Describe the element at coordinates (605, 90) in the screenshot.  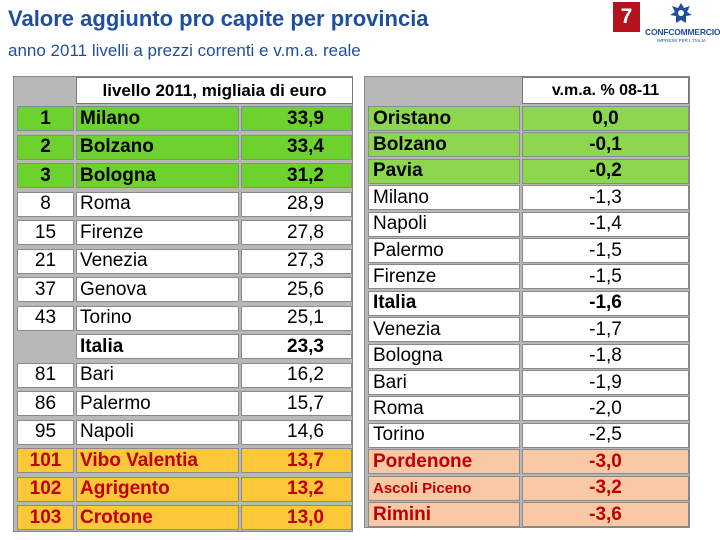
I see `growth-table-header: v.m.a. % 08-11` at that location.